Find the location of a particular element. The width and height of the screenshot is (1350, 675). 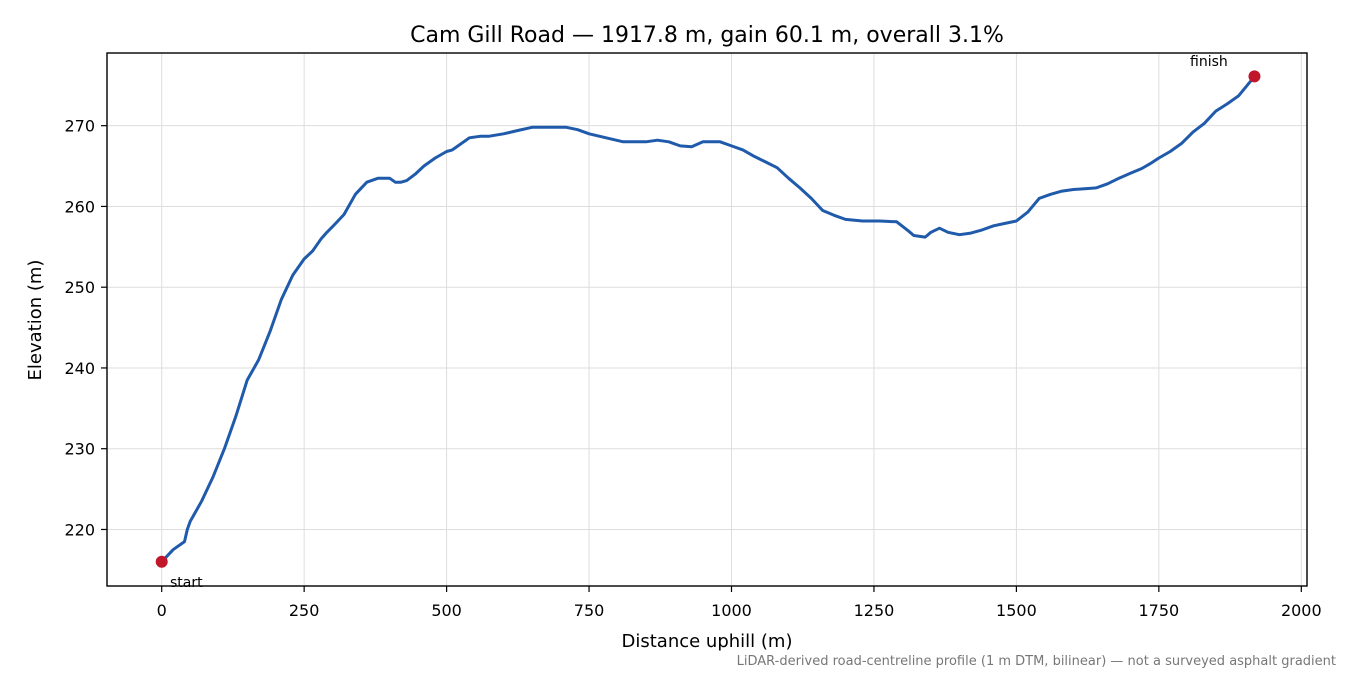

x-tick-label: 0 is located at coordinates (162, 610).